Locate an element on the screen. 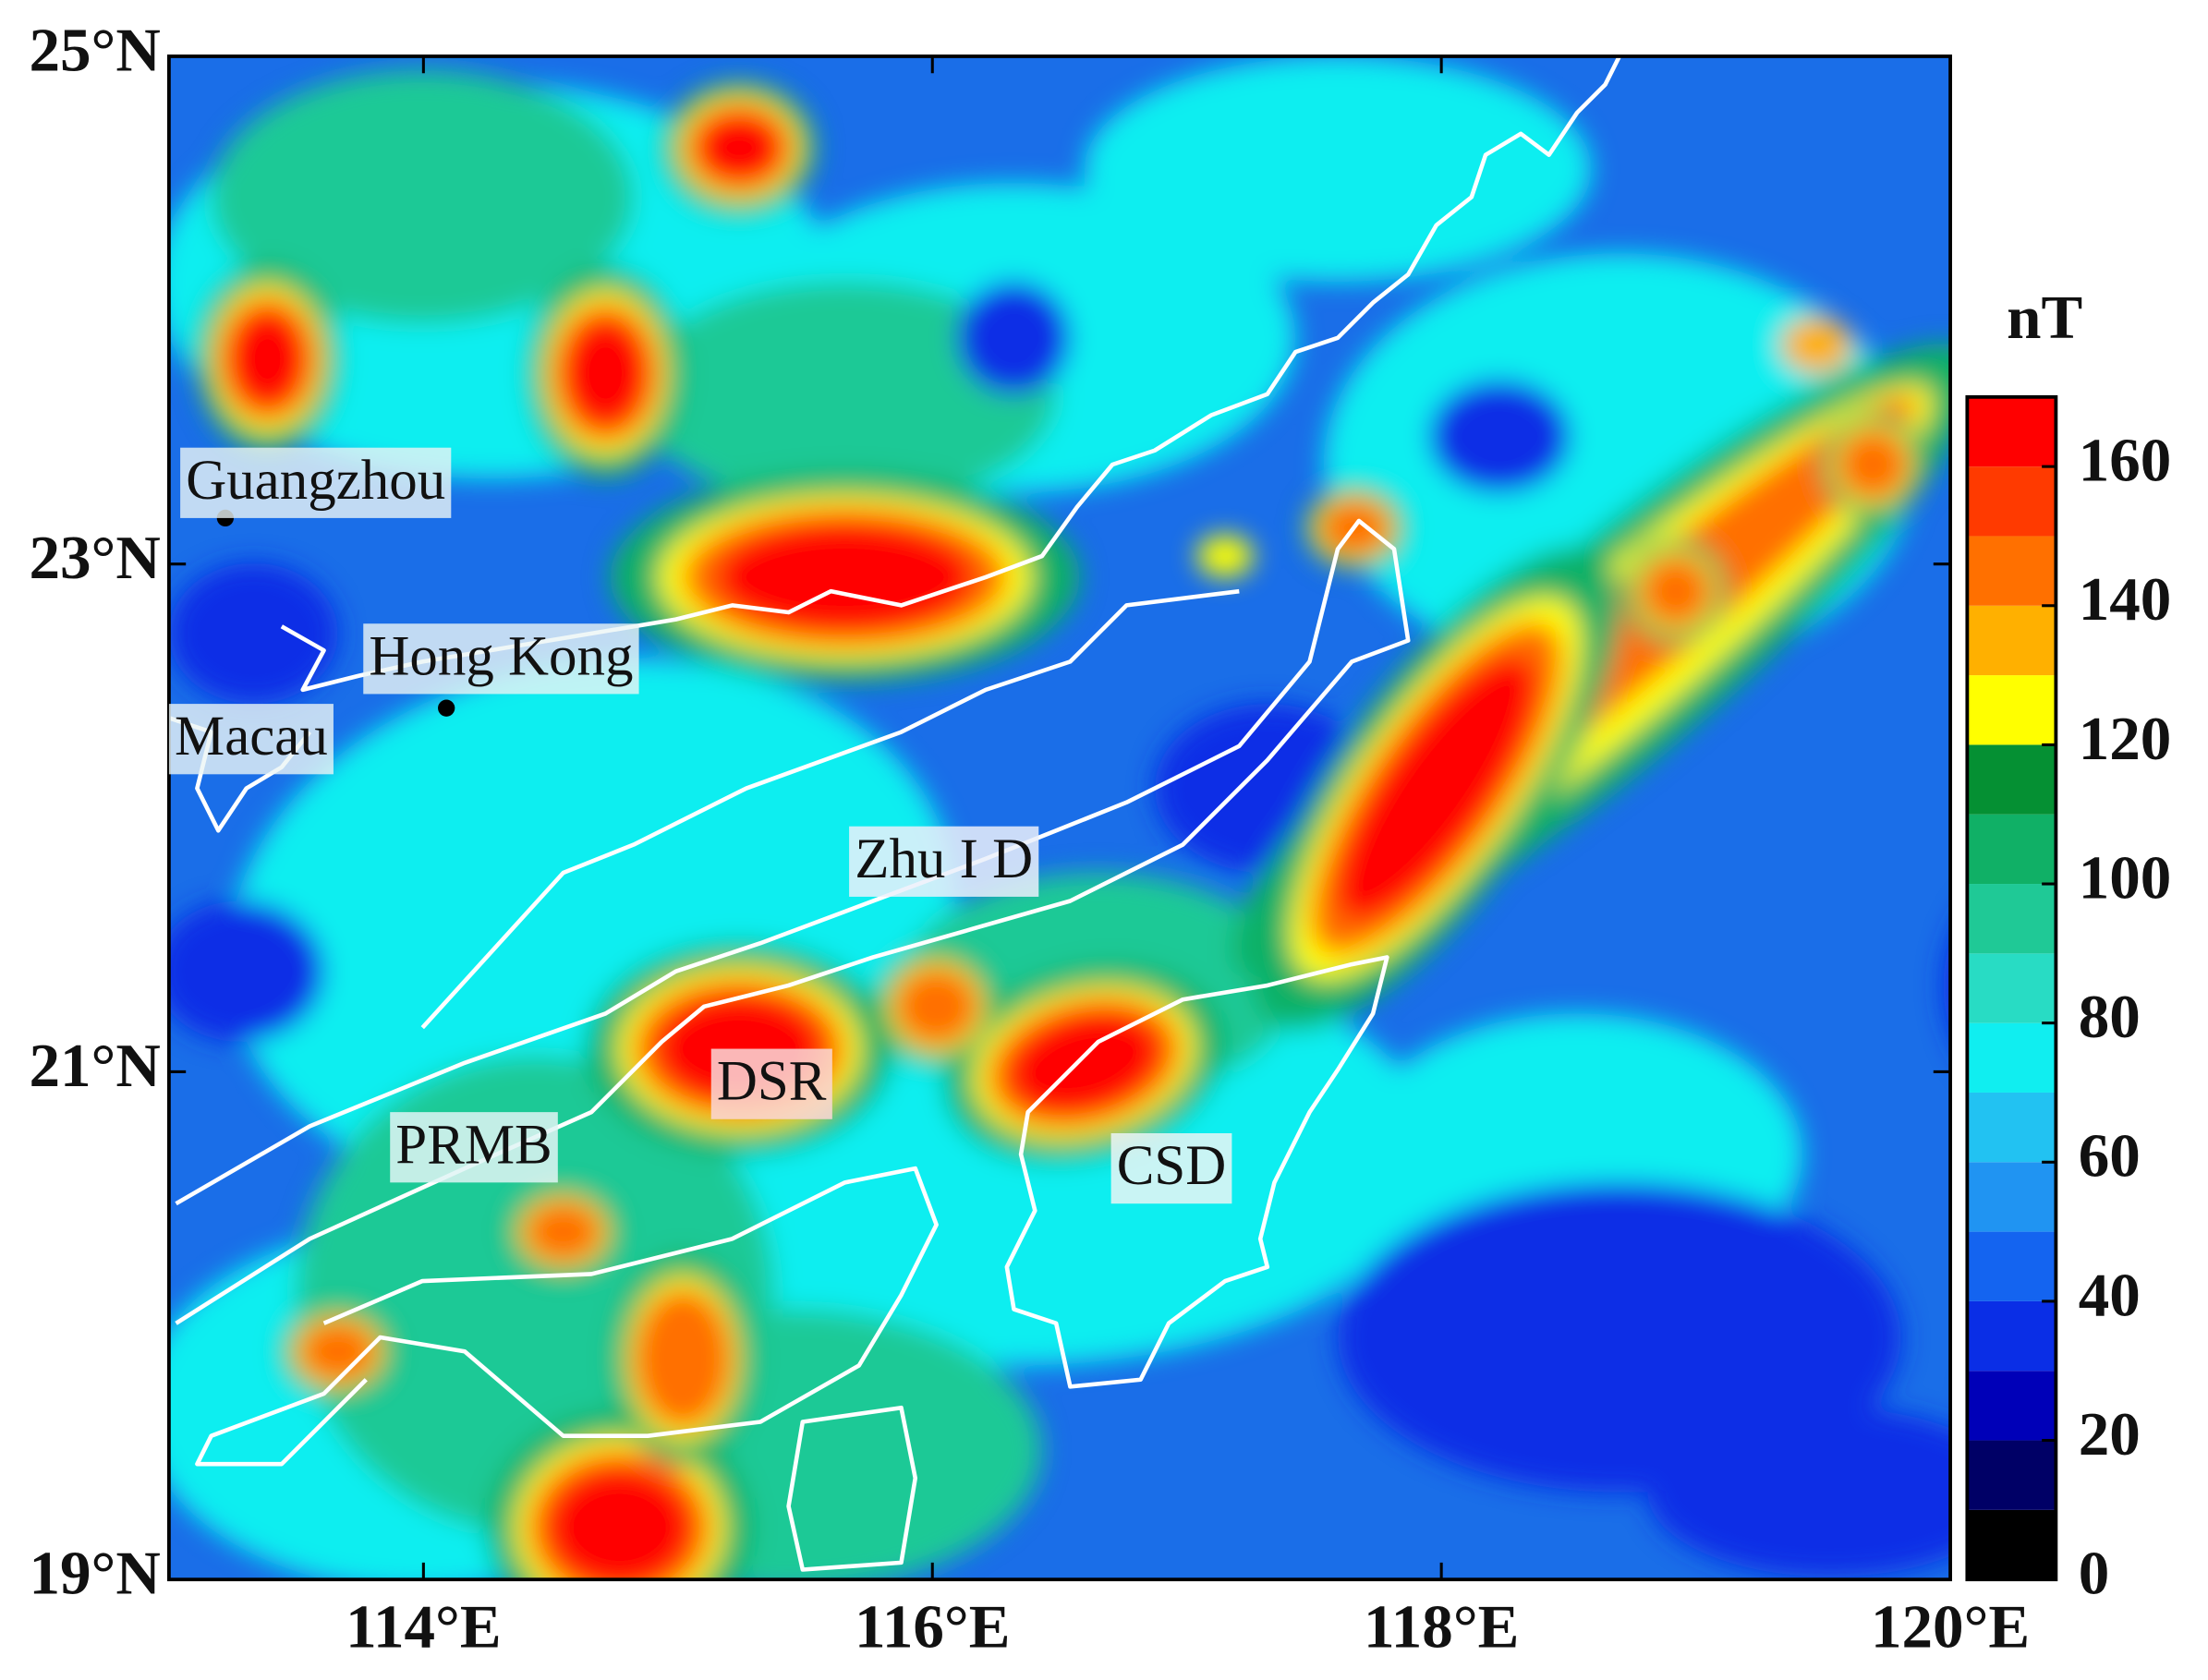 This screenshot has width=2208, height=1680. colorbar-tick-label: 20 is located at coordinates (2110, 1433).